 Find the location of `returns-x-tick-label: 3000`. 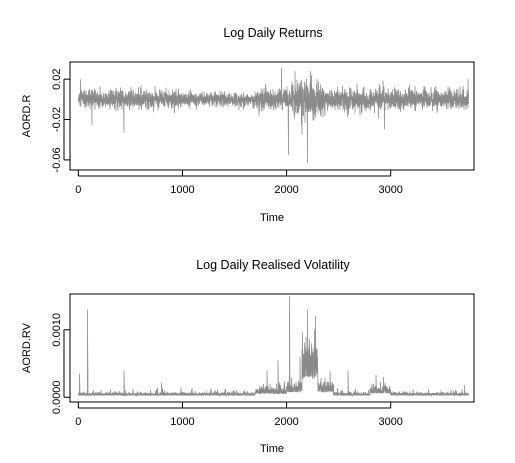

returns-x-tick-label: 3000 is located at coordinates (390, 190).